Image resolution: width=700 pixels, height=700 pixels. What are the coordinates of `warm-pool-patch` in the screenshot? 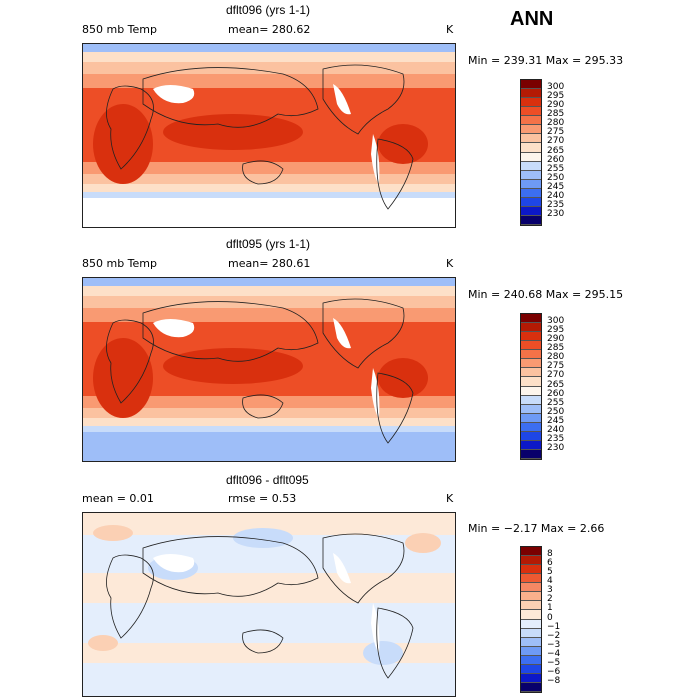 It's located at (233, 366).